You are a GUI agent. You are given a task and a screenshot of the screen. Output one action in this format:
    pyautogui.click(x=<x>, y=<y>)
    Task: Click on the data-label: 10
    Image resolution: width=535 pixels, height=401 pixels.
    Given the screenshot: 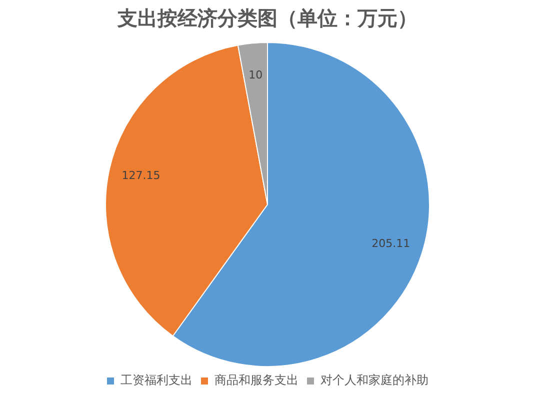 What is the action you would take?
    pyautogui.click(x=255, y=75)
    